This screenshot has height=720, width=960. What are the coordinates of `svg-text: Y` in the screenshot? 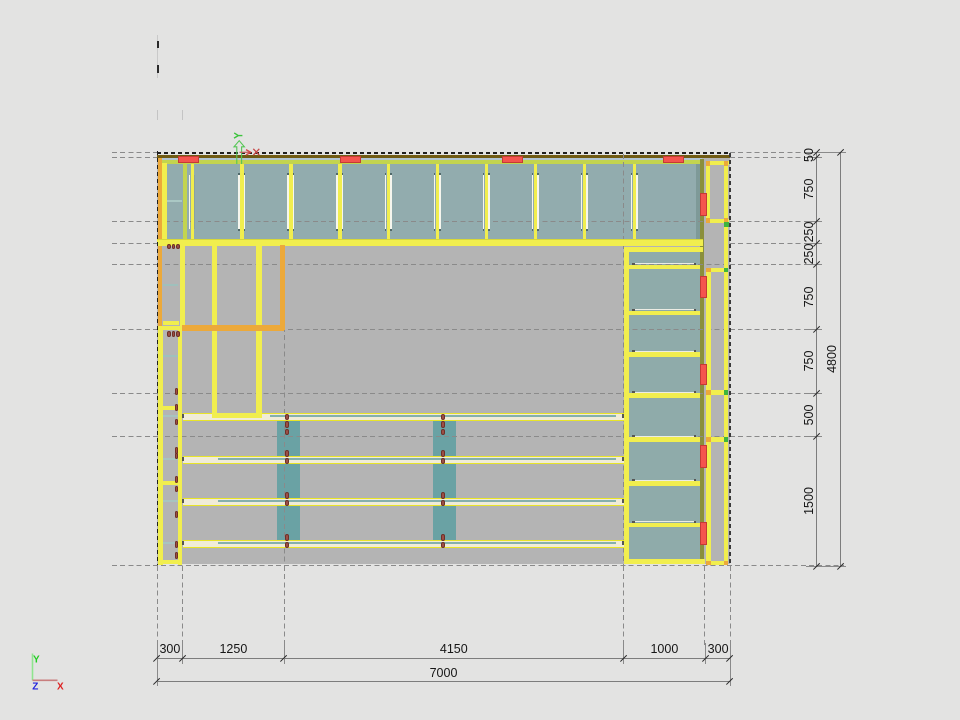 It's located at (36, 660).